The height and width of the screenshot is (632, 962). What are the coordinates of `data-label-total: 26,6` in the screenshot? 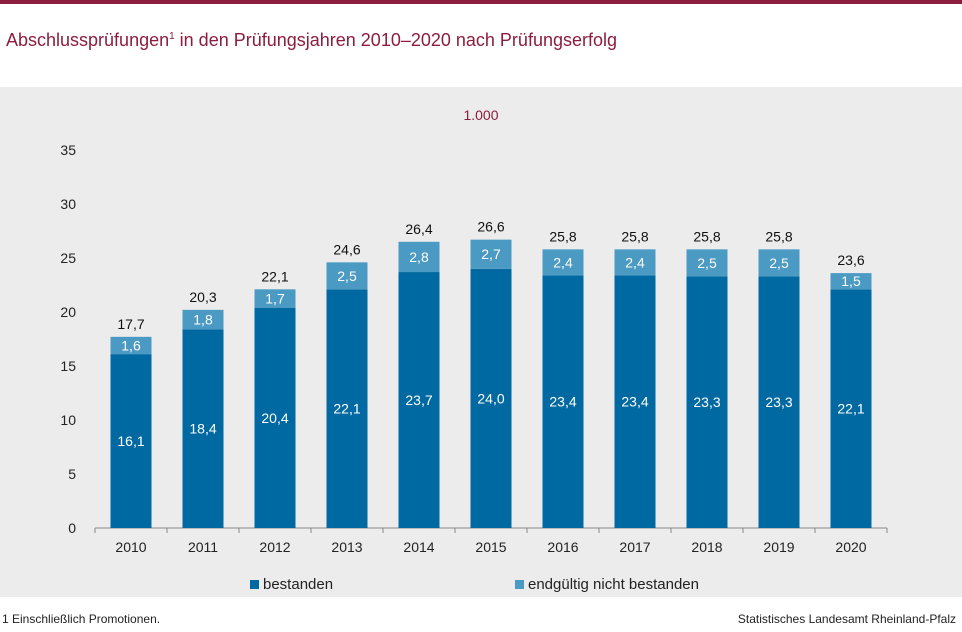 It's located at (490, 227).